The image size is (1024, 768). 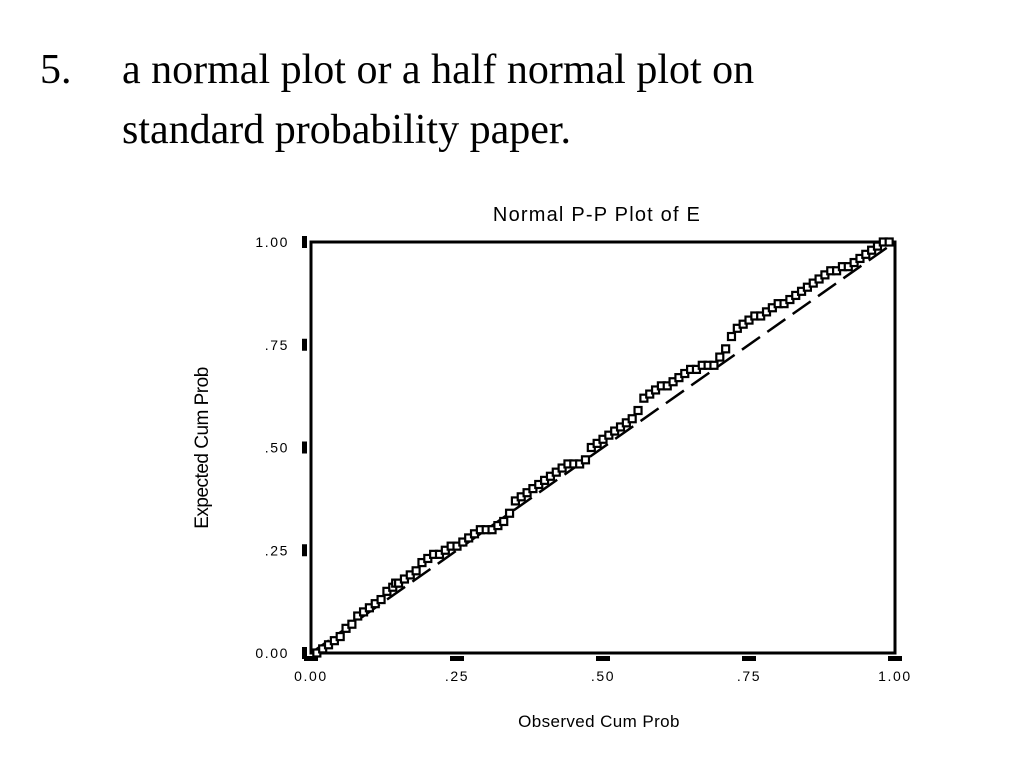 What do you see at coordinates (311, 676) in the screenshot?
I see `x-tick-label: 0.00` at bounding box center [311, 676].